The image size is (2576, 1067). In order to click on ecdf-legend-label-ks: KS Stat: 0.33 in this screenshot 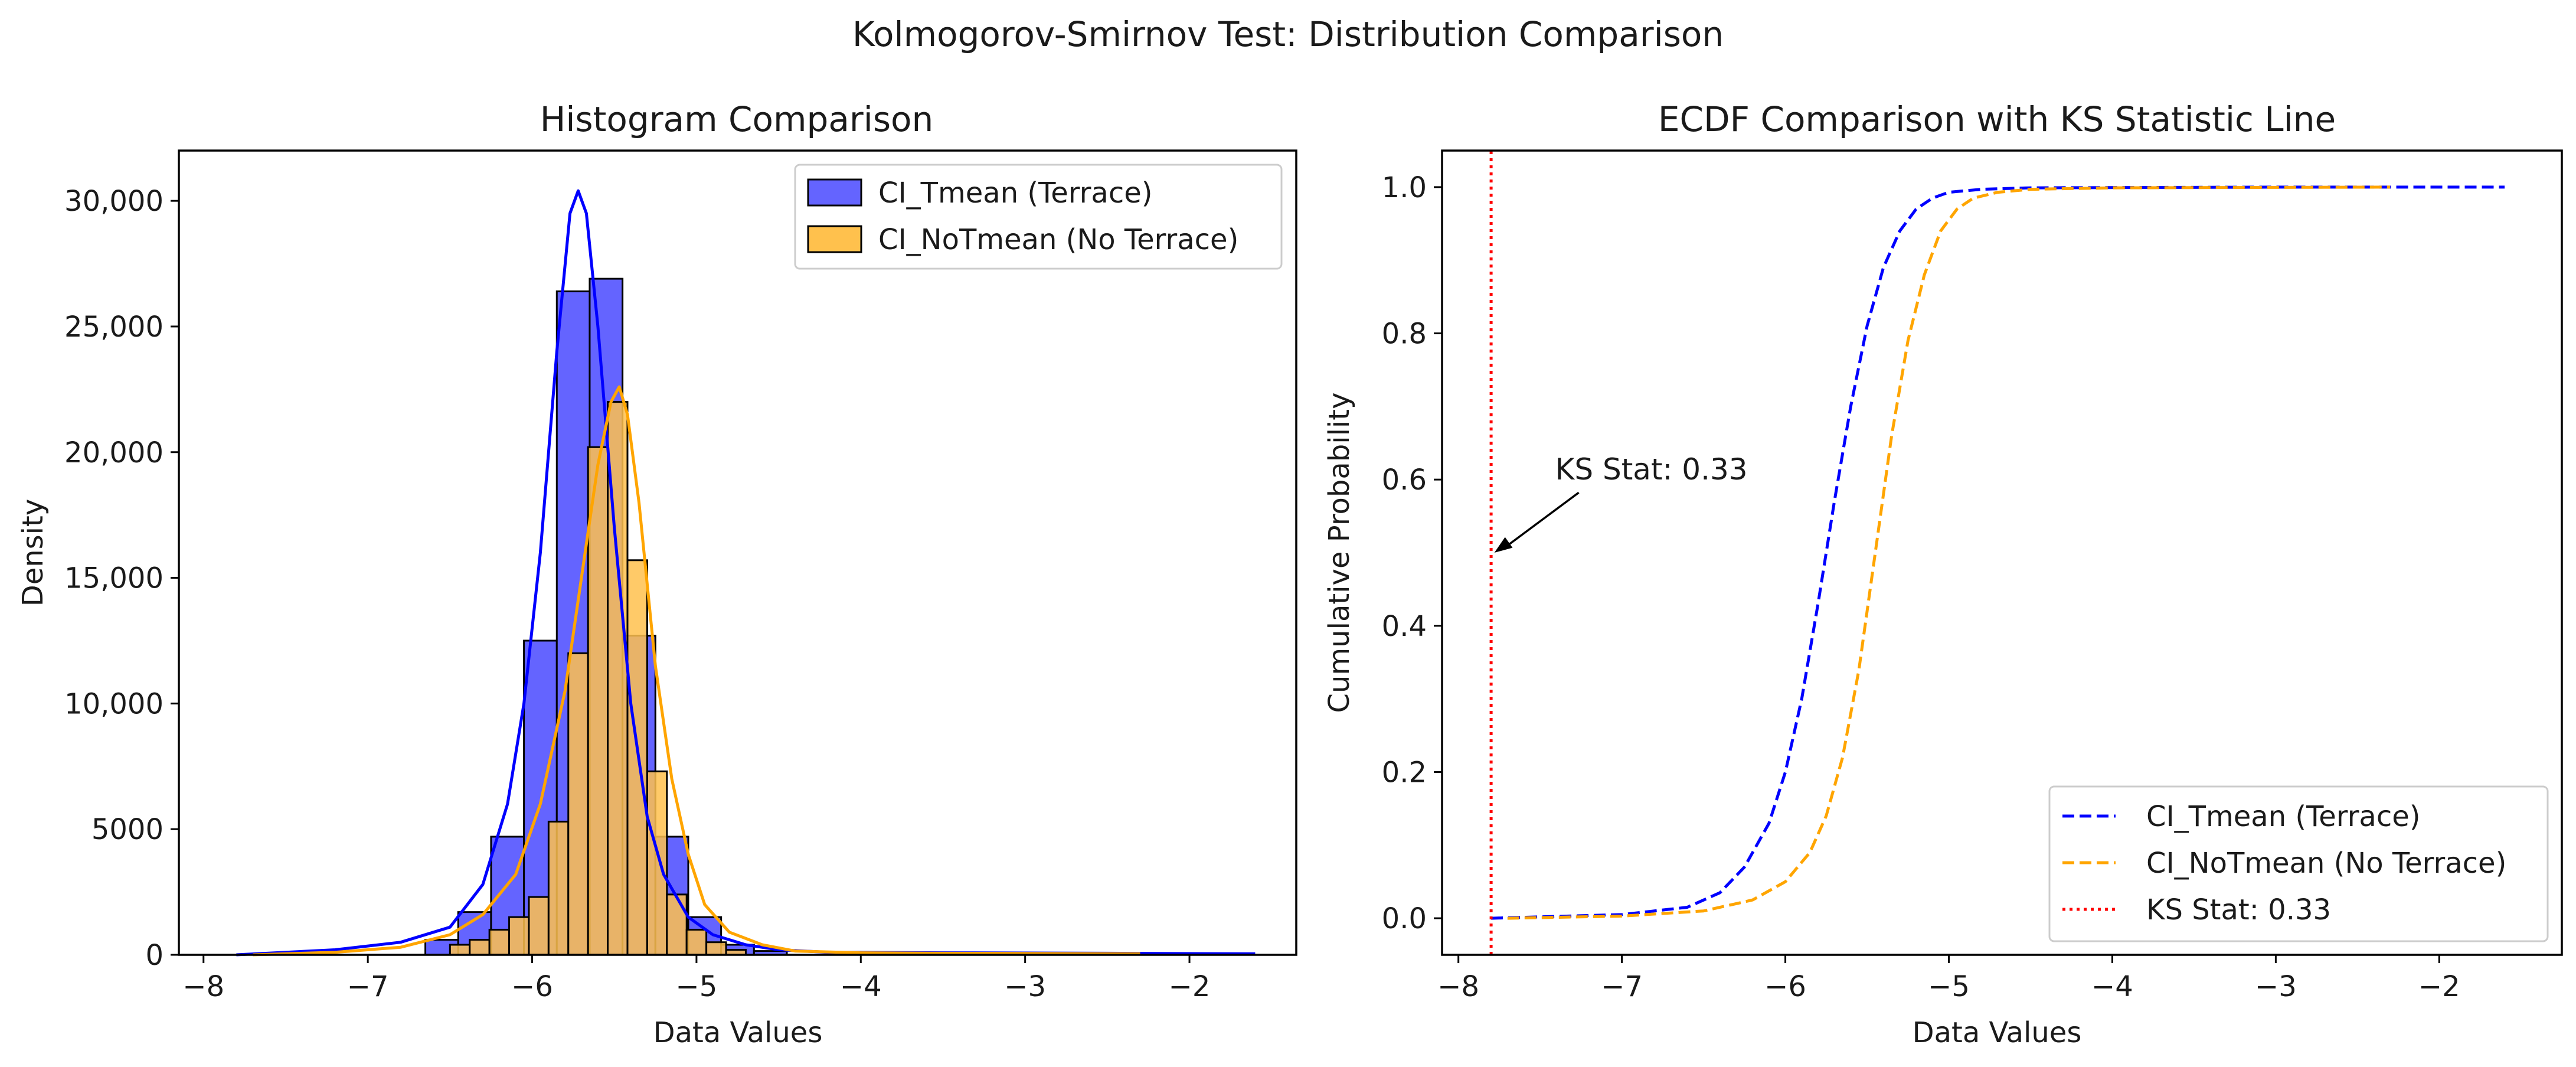, I will do `click(2238, 910)`.